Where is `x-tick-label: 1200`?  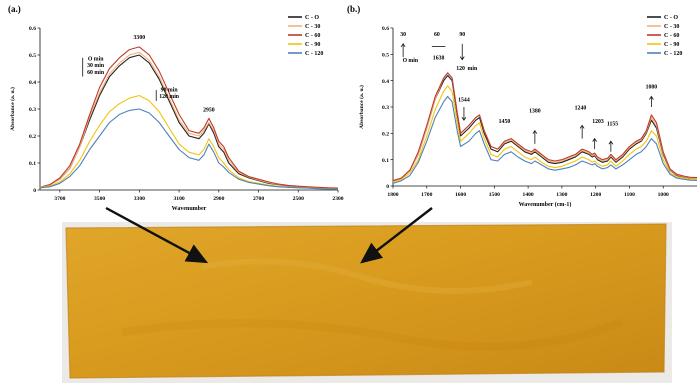 x-tick-label: 1200 is located at coordinates (595, 195).